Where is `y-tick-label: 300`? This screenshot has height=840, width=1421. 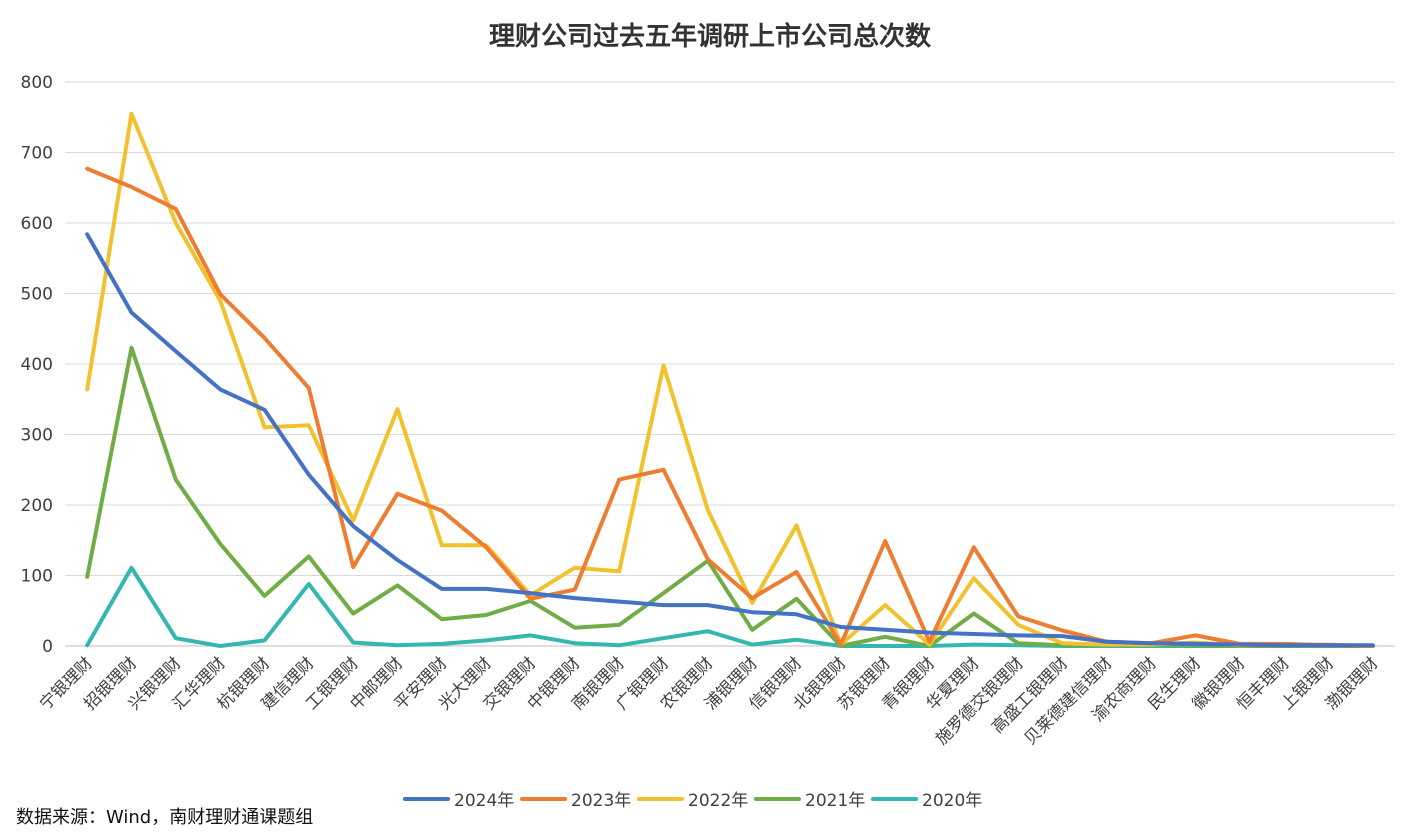 y-tick-label: 300 is located at coordinates (37, 436).